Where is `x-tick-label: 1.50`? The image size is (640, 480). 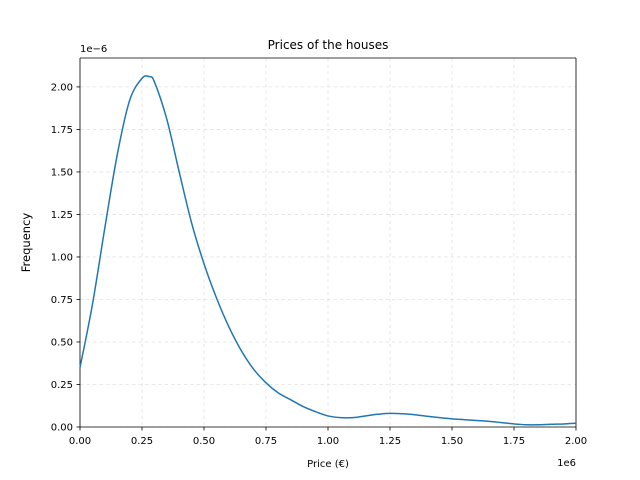 x-tick-label: 1.50 is located at coordinates (452, 441).